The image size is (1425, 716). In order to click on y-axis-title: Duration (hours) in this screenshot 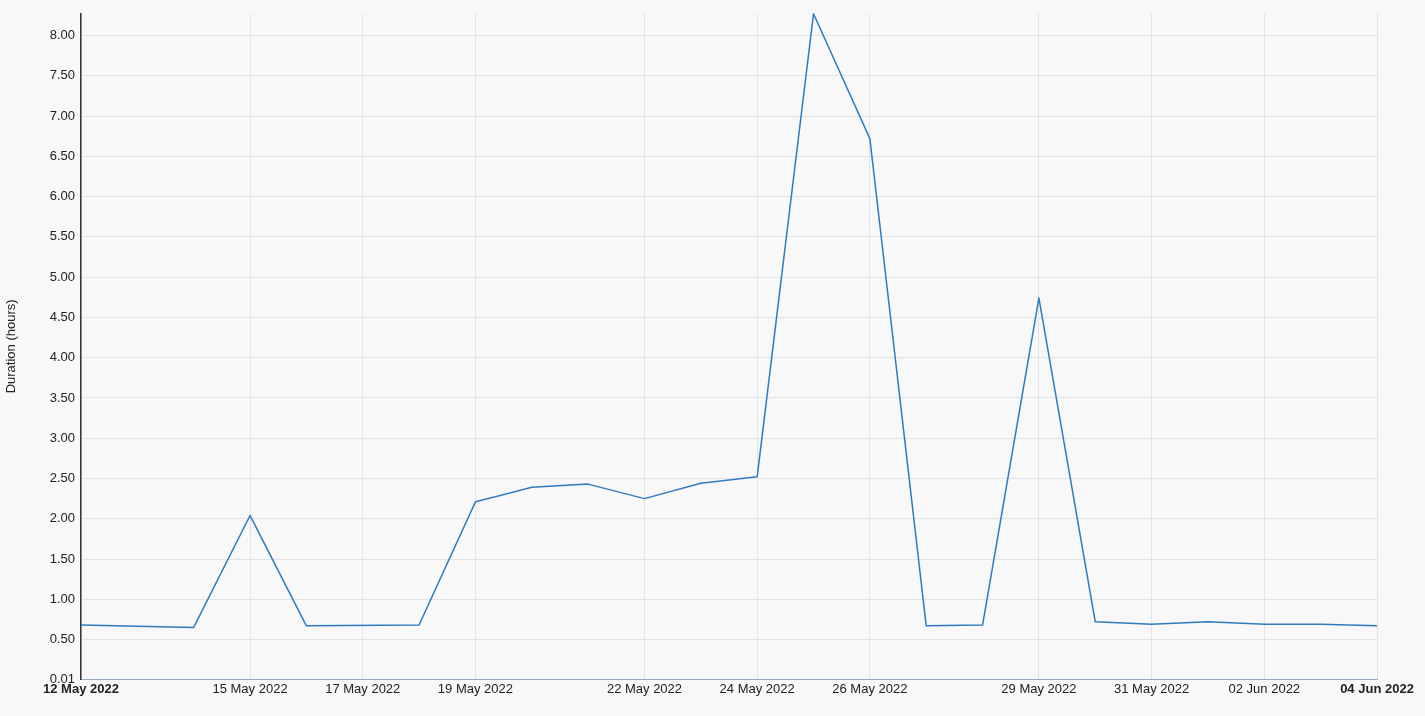, I will do `click(11, 346)`.